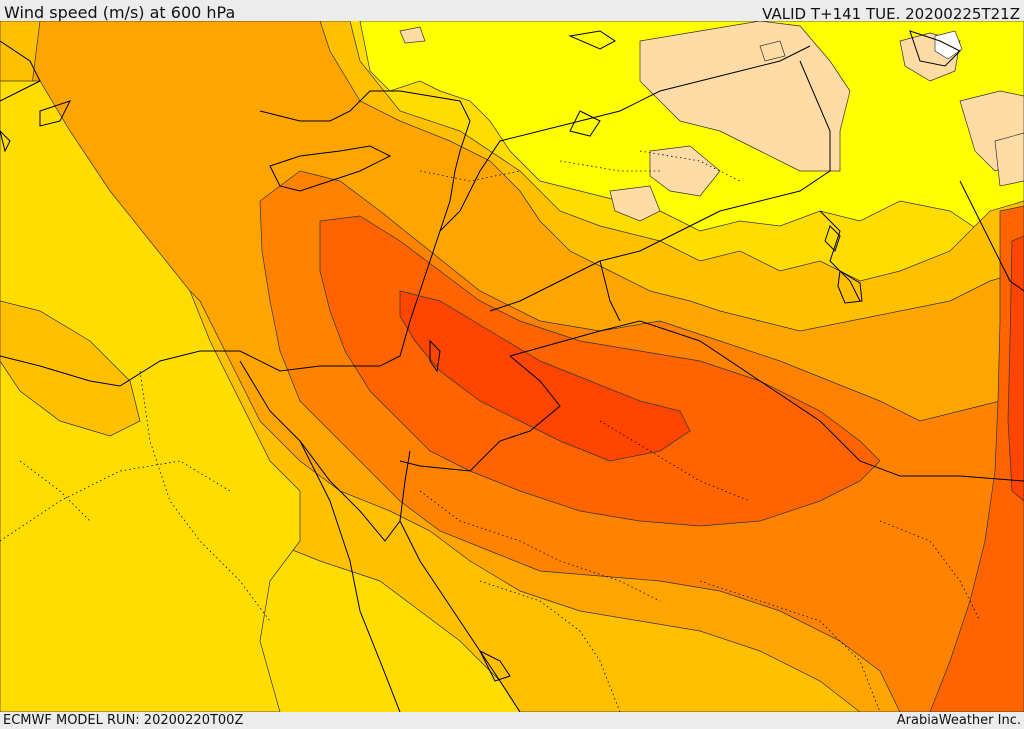  I want to click on wind-band-patch-west, so click(70, 368).